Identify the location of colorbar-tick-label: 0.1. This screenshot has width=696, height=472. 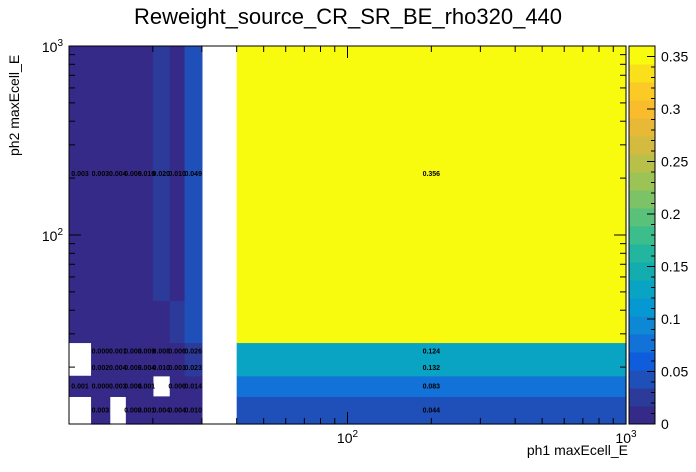
(671, 319).